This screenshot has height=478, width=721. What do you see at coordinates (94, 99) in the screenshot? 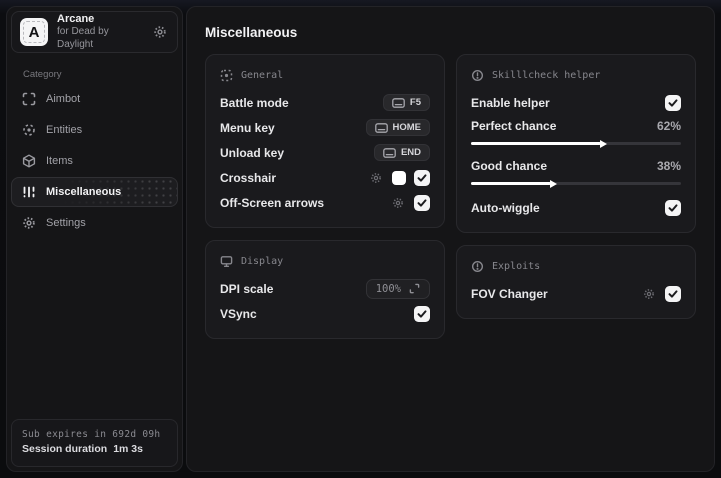
I see `sidebar-item-aimbot: Aimbot` at bounding box center [94, 99].